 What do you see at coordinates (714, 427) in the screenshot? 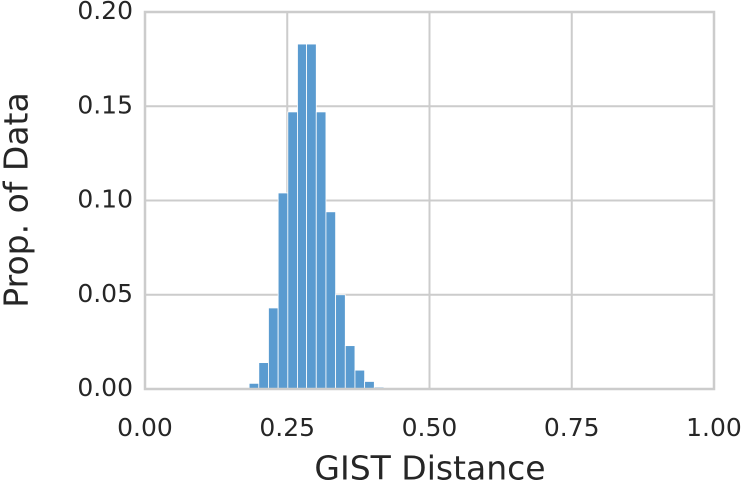
I see `x-tick-label: 1.00` at bounding box center [714, 427].